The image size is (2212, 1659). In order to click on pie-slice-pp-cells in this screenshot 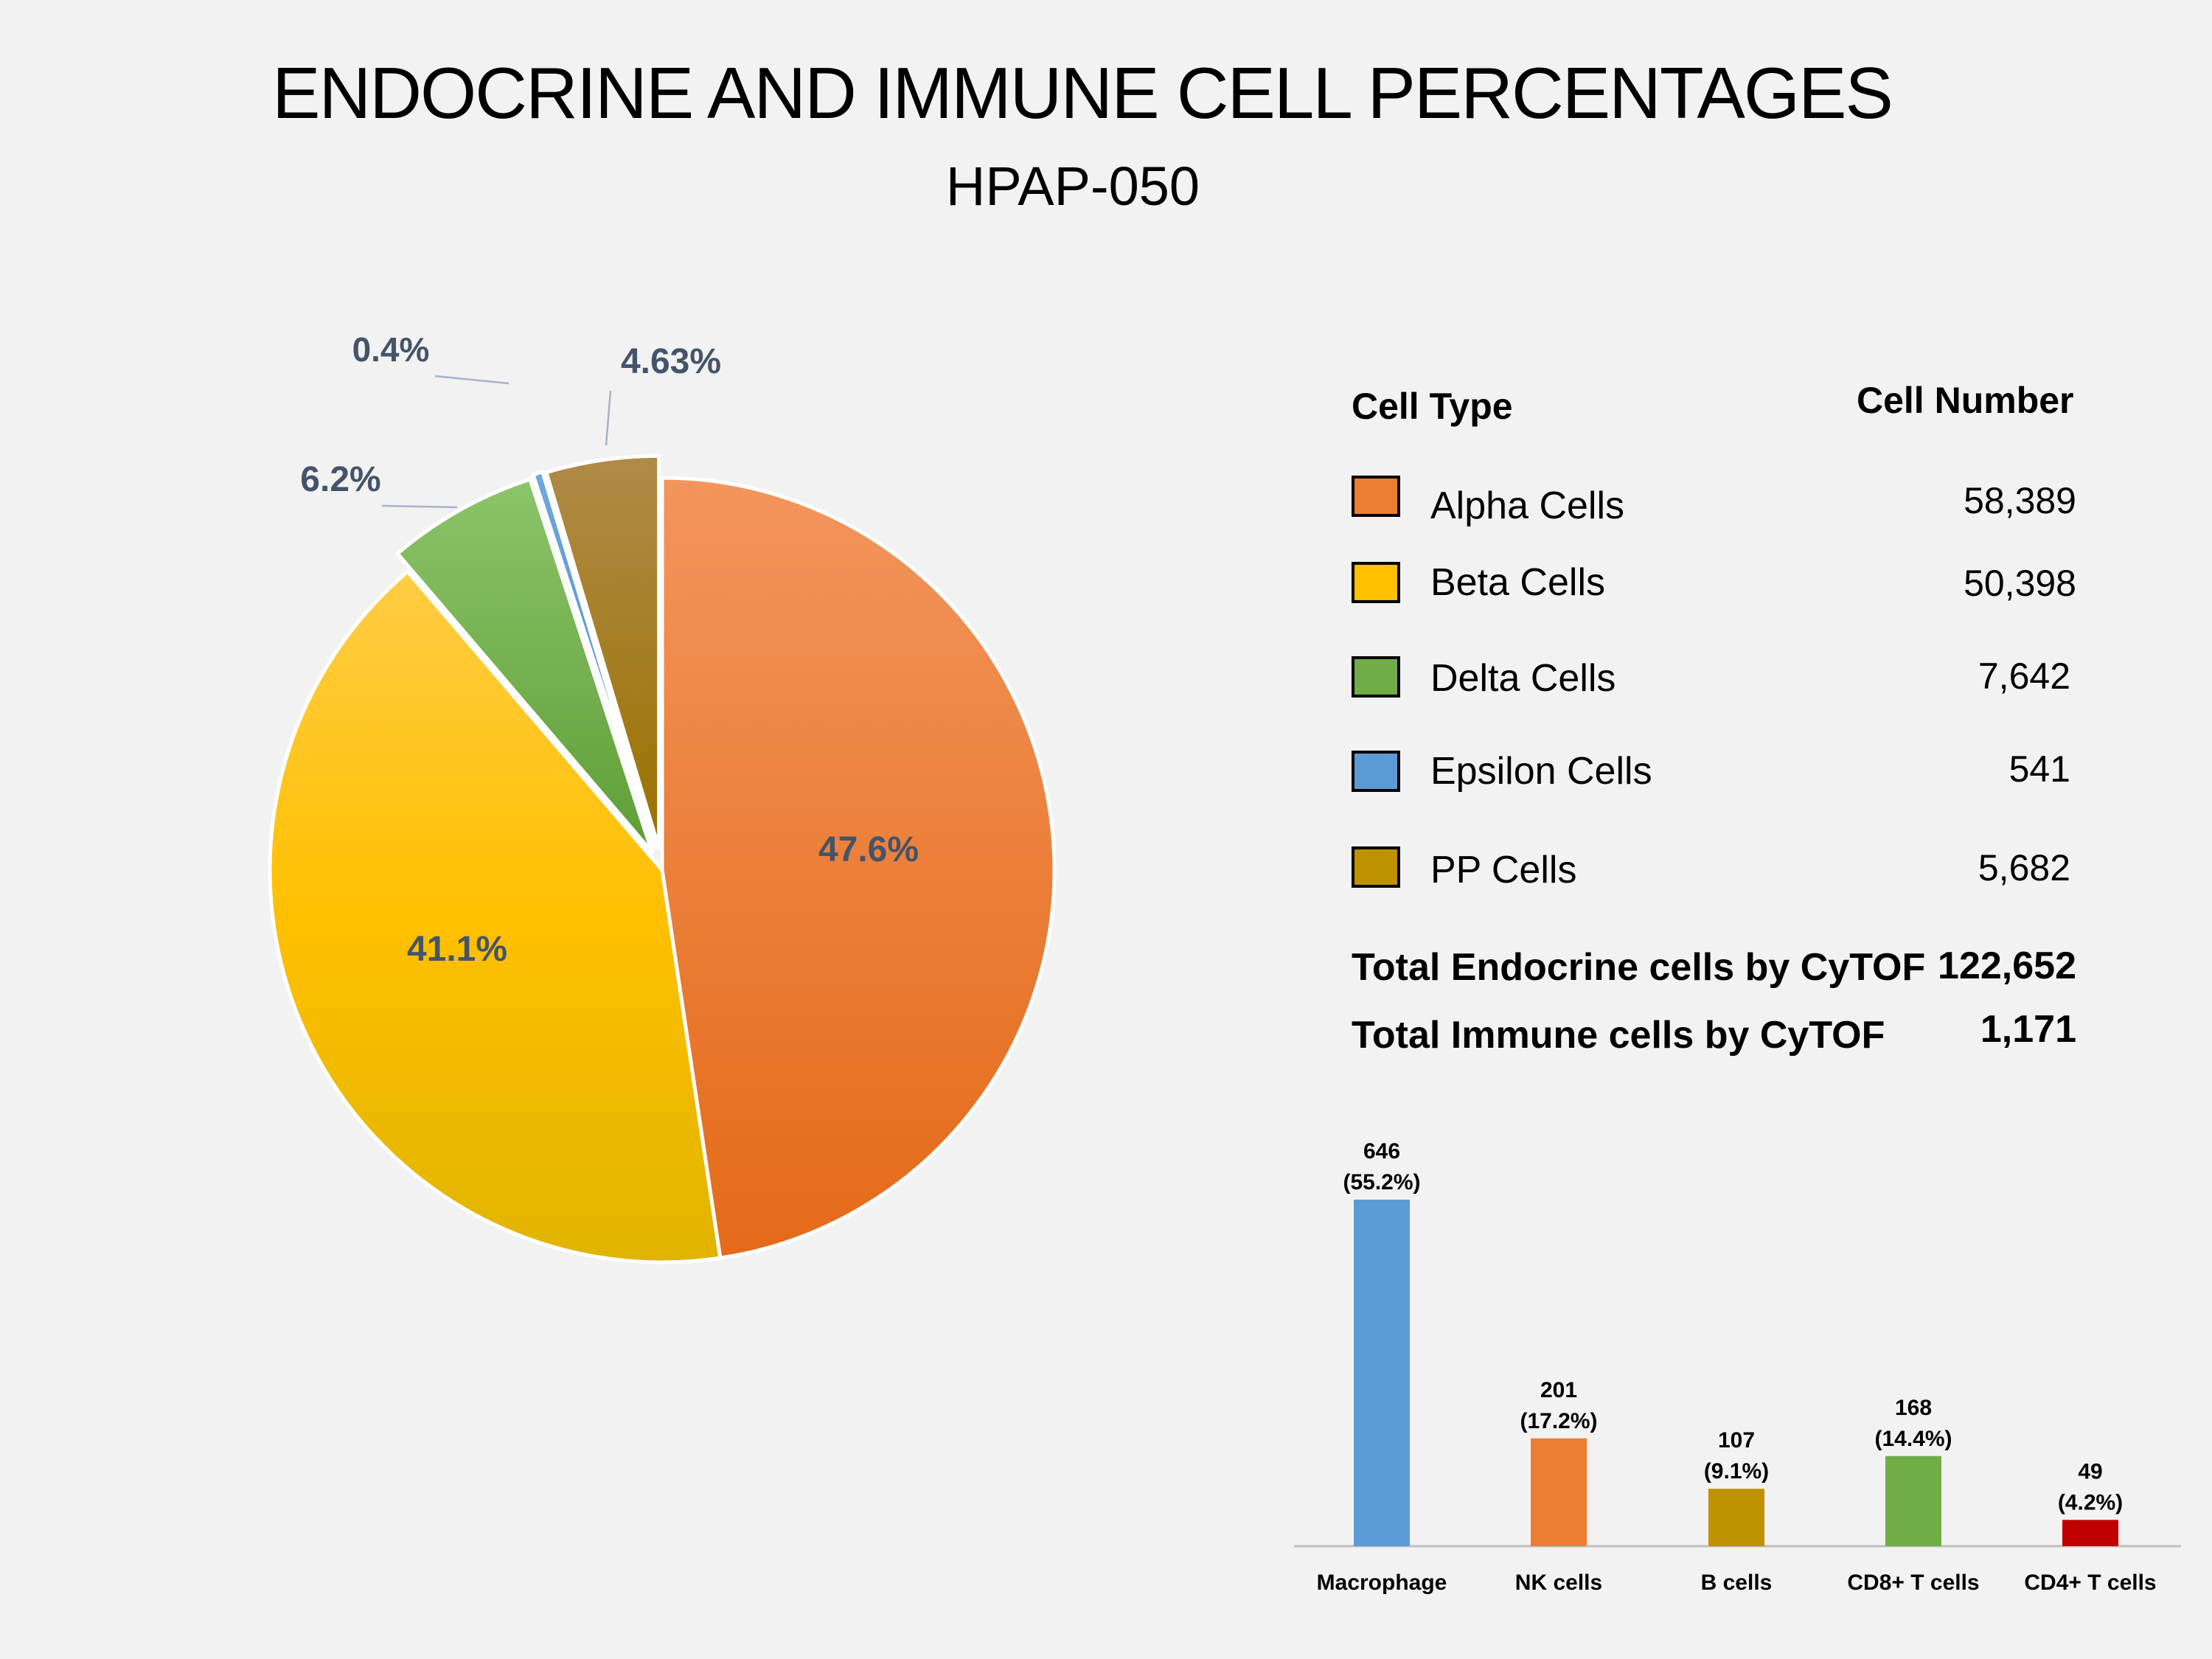, I will do `click(602, 651)`.